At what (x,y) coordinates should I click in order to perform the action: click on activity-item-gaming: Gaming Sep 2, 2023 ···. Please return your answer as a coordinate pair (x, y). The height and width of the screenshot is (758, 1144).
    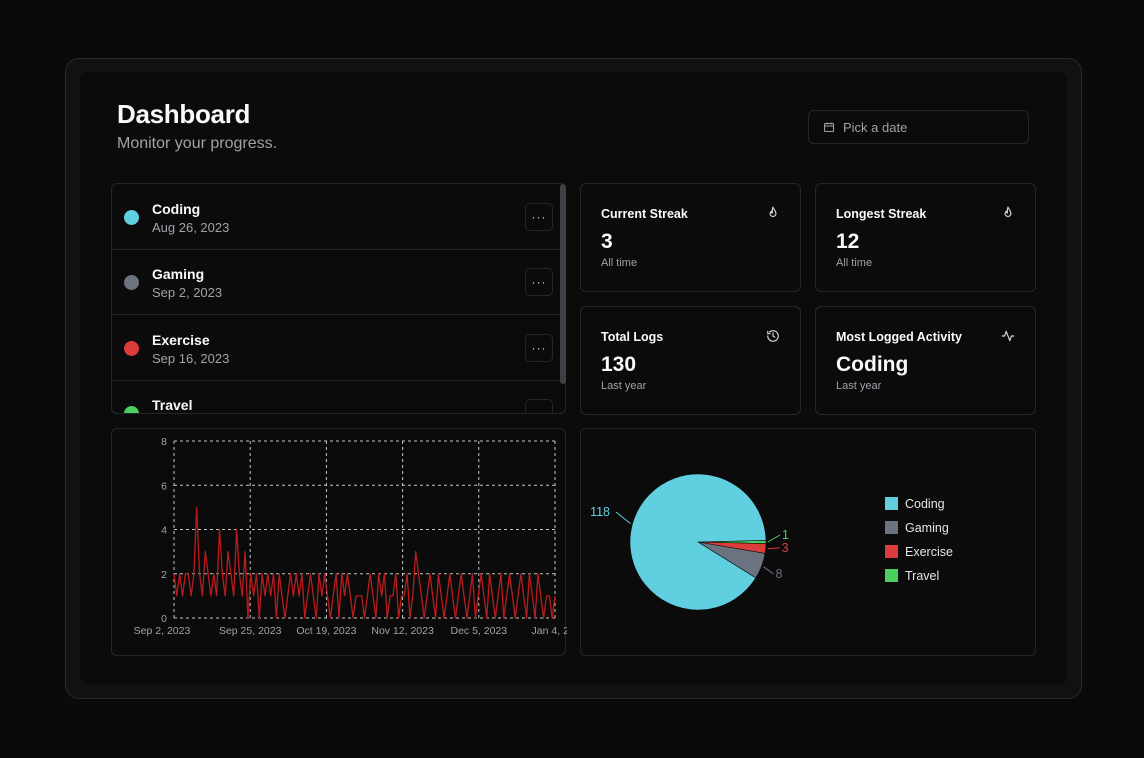
    Looking at the image, I should click on (336, 282).